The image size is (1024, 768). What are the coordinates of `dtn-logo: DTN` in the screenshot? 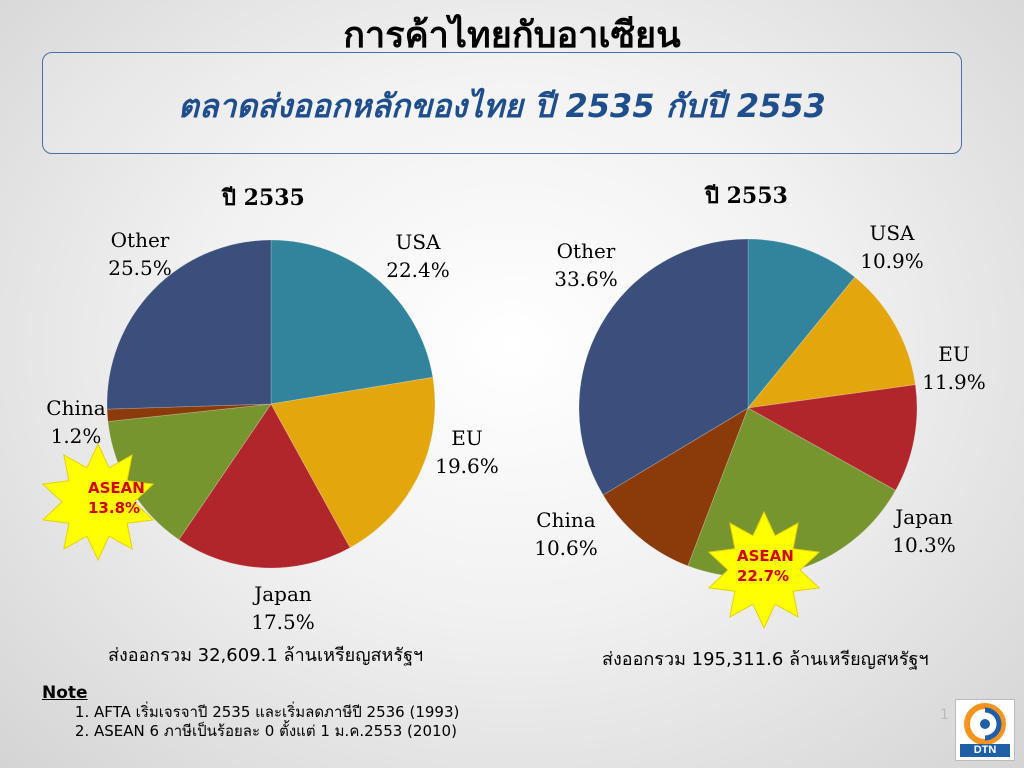 It's located at (985, 730).